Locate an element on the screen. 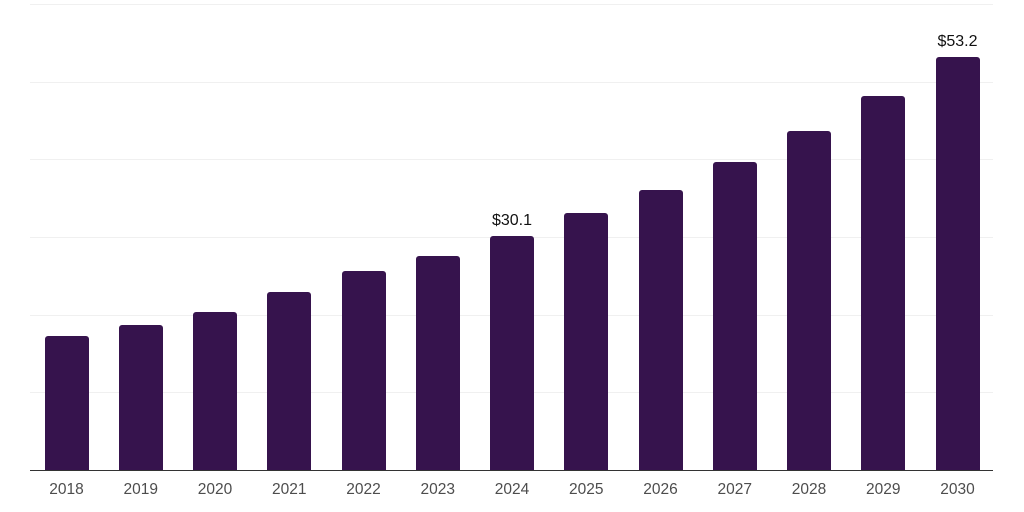 The width and height of the screenshot is (1024, 512). data-label-2024: $30.1 is located at coordinates (512, 221).